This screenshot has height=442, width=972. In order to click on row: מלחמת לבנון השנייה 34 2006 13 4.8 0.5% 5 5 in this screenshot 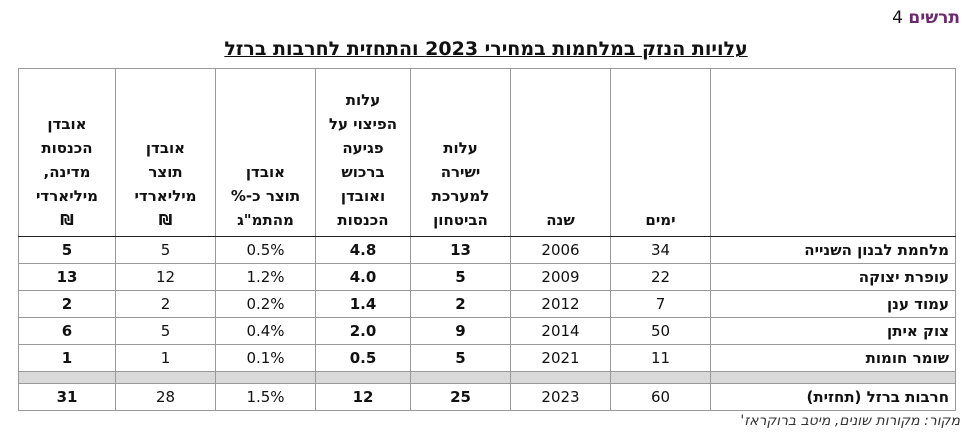, I will do `click(487, 250)`.